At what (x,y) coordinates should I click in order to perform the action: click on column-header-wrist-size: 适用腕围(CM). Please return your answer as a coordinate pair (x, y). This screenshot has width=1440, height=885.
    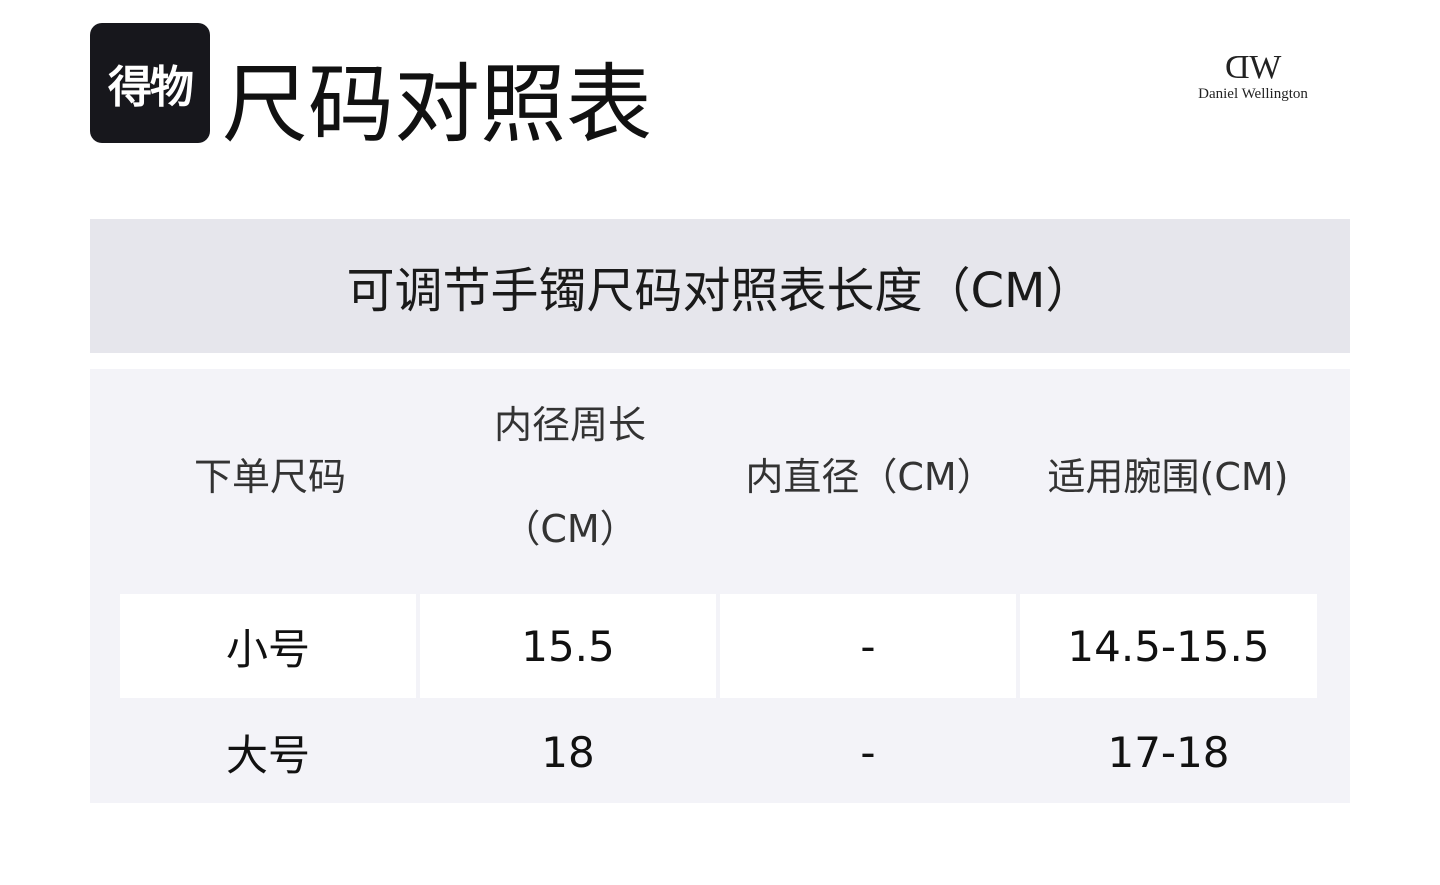
    Looking at the image, I should click on (1168, 477).